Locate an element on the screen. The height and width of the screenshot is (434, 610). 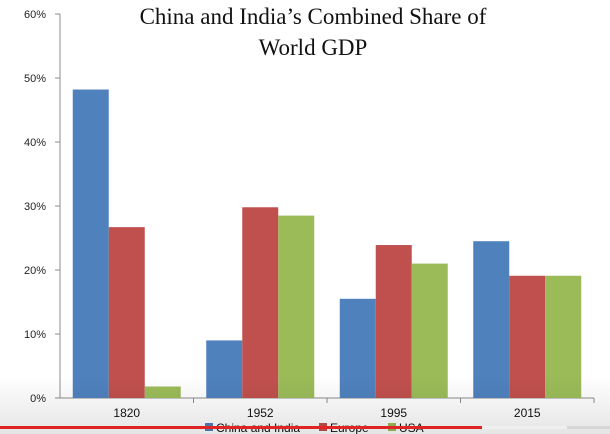
y-axis-ticks: 0% 10% 20% 30% 40% 50% 60% is located at coordinates (42, 207).